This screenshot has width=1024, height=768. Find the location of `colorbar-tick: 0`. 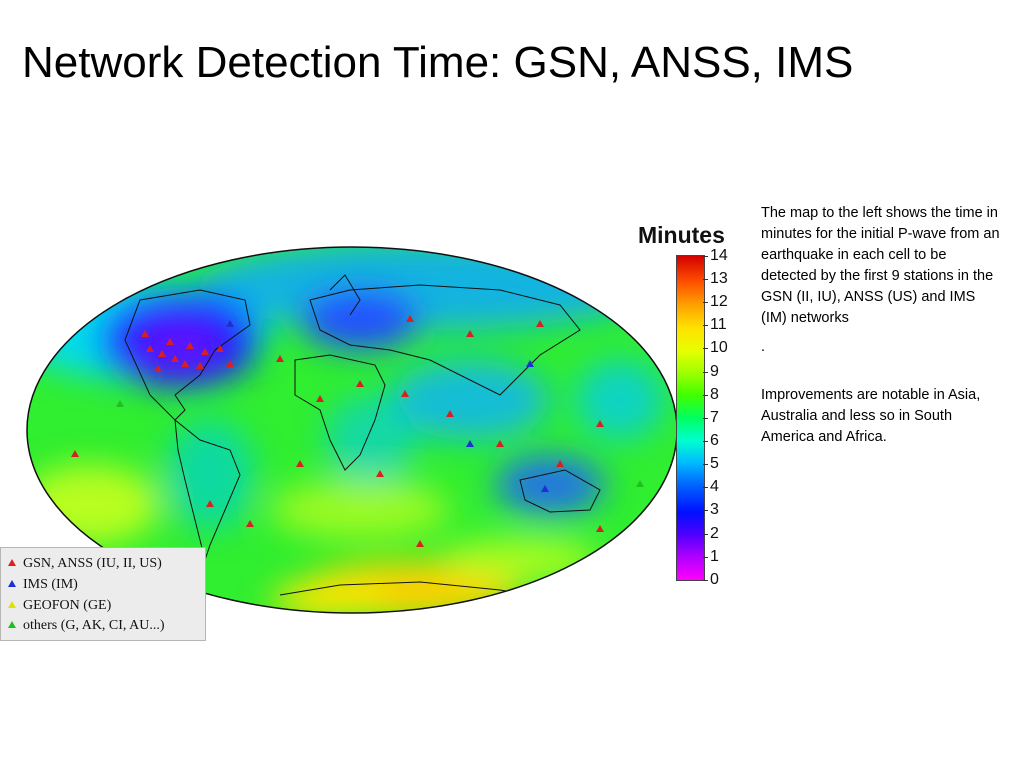

colorbar-tick: 0 is located at coordinates (711, 579).